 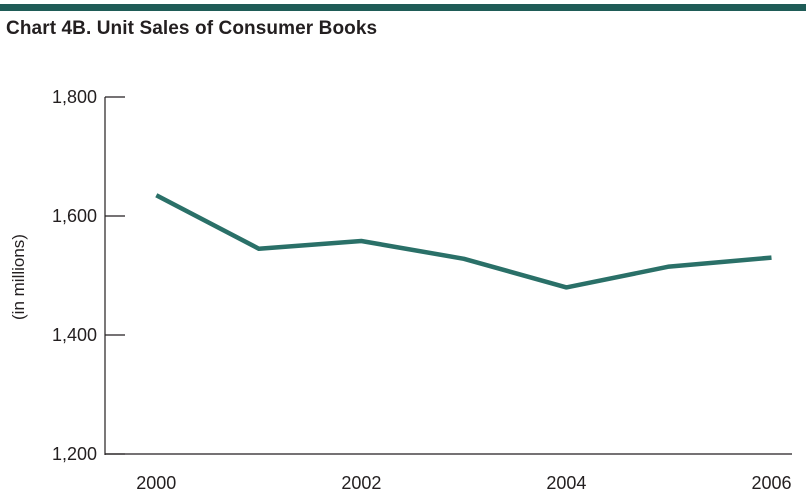 I want to click on series-group, so click(x=463, y=241).